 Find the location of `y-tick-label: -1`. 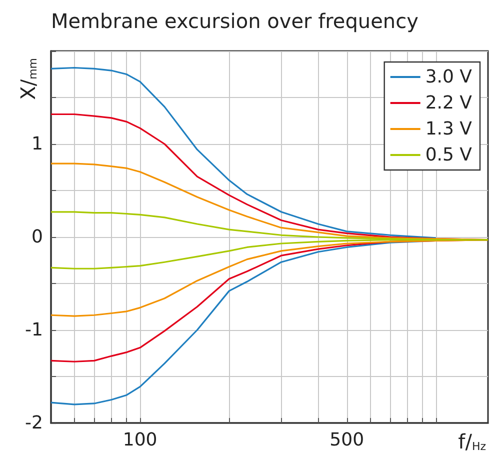

y-tick-label: -1 is located at coordinates (34, 330).